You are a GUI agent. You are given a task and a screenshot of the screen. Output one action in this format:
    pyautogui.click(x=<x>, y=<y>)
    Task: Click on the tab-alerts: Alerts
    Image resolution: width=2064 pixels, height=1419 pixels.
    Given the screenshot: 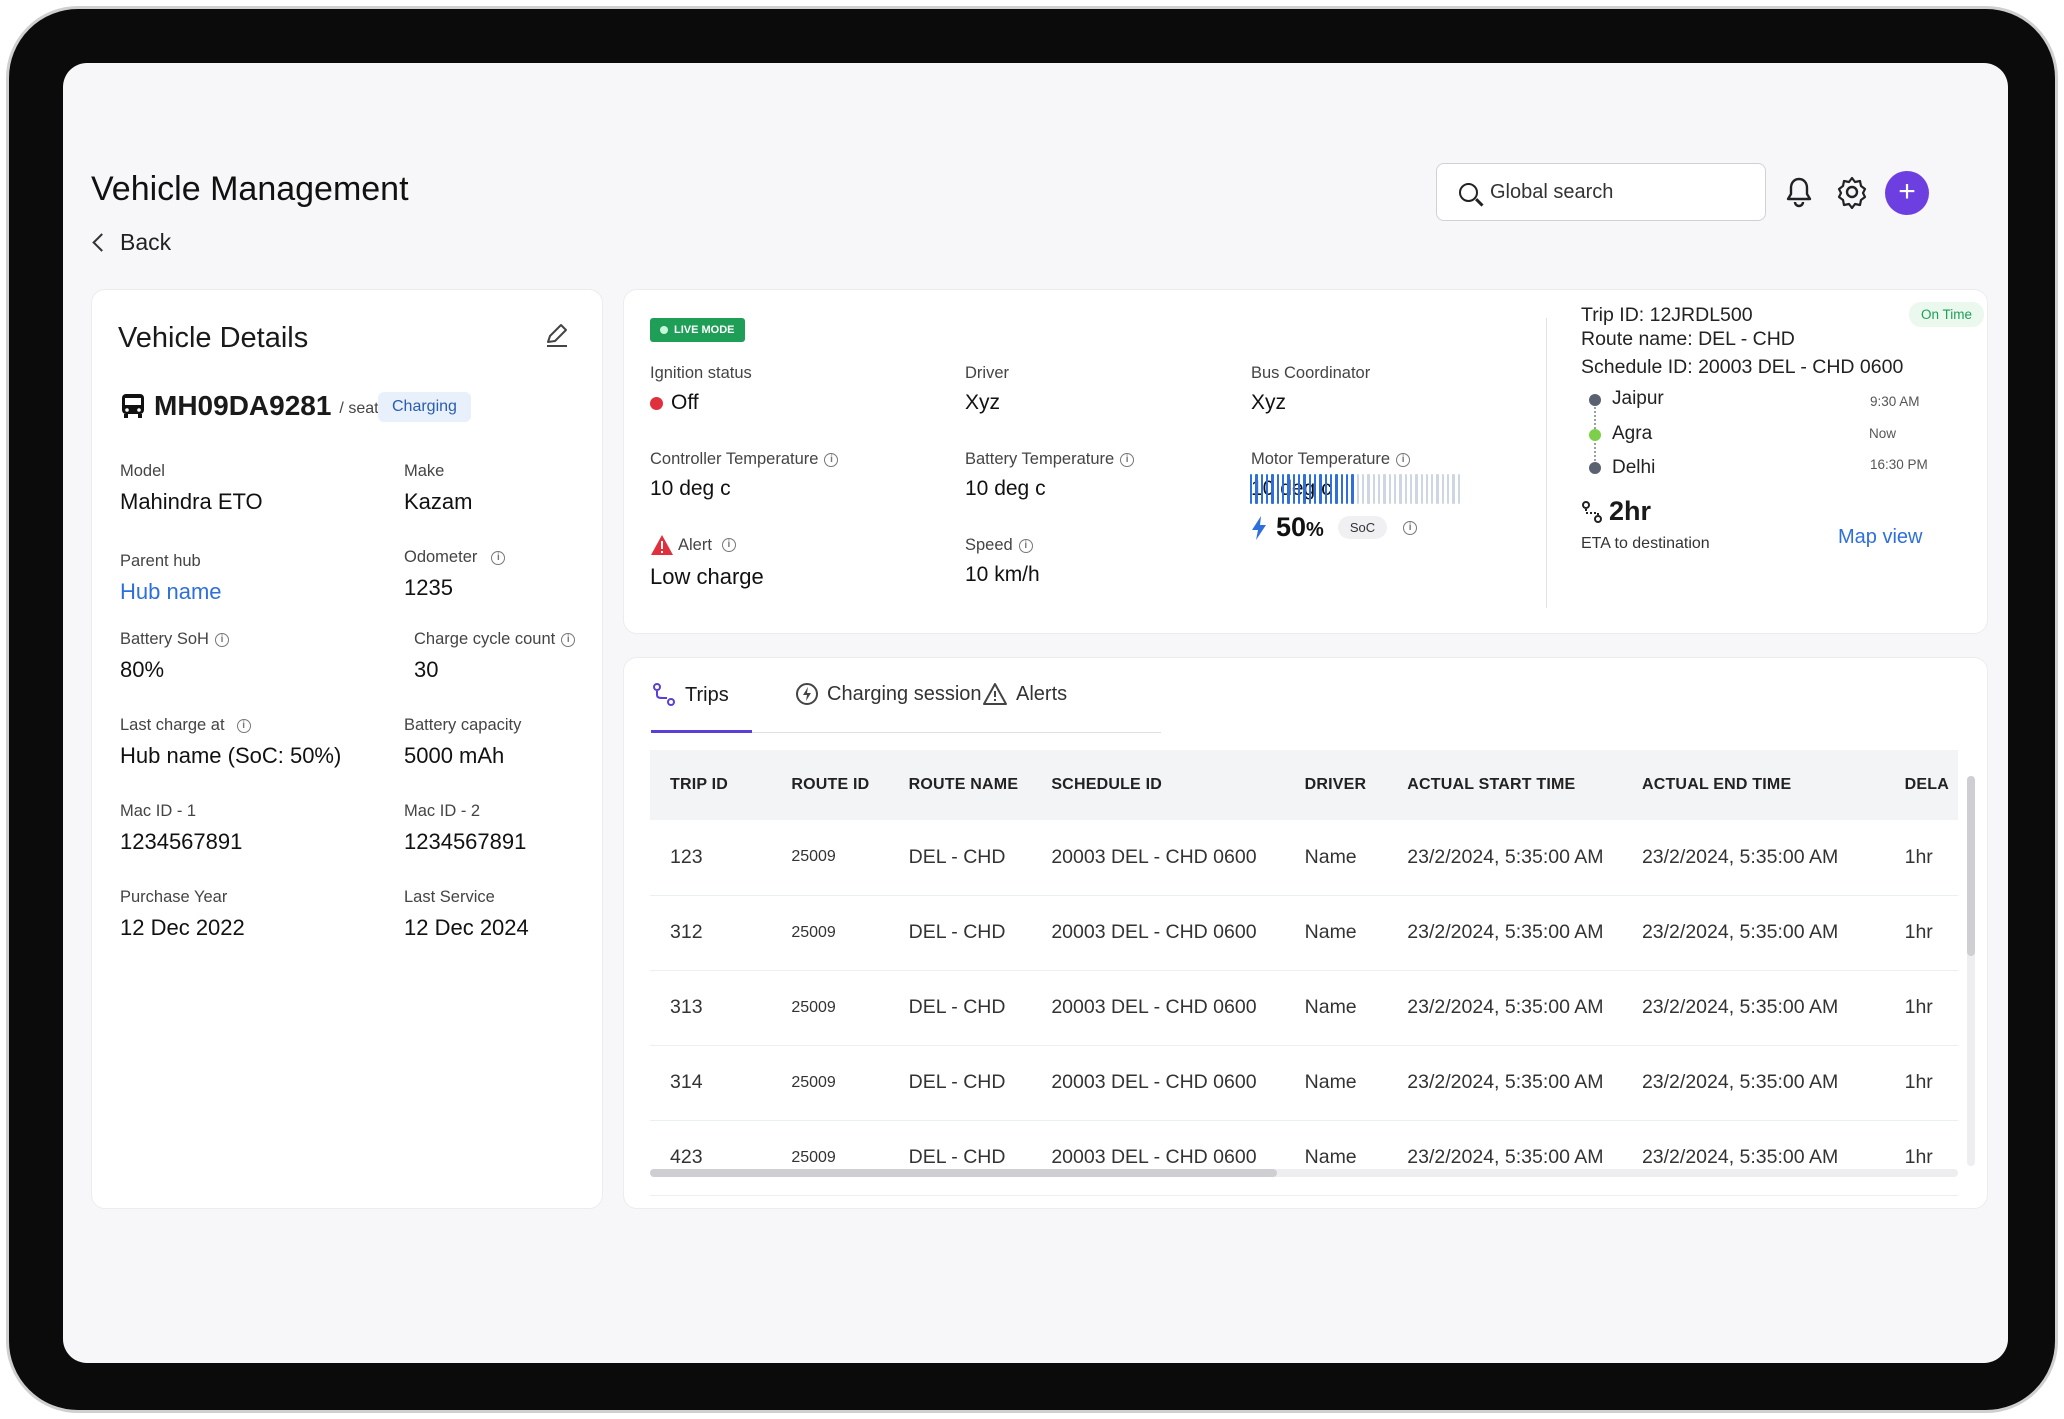 What is the action you would take?
    pyautogui.click(x=1024, y=694)
    